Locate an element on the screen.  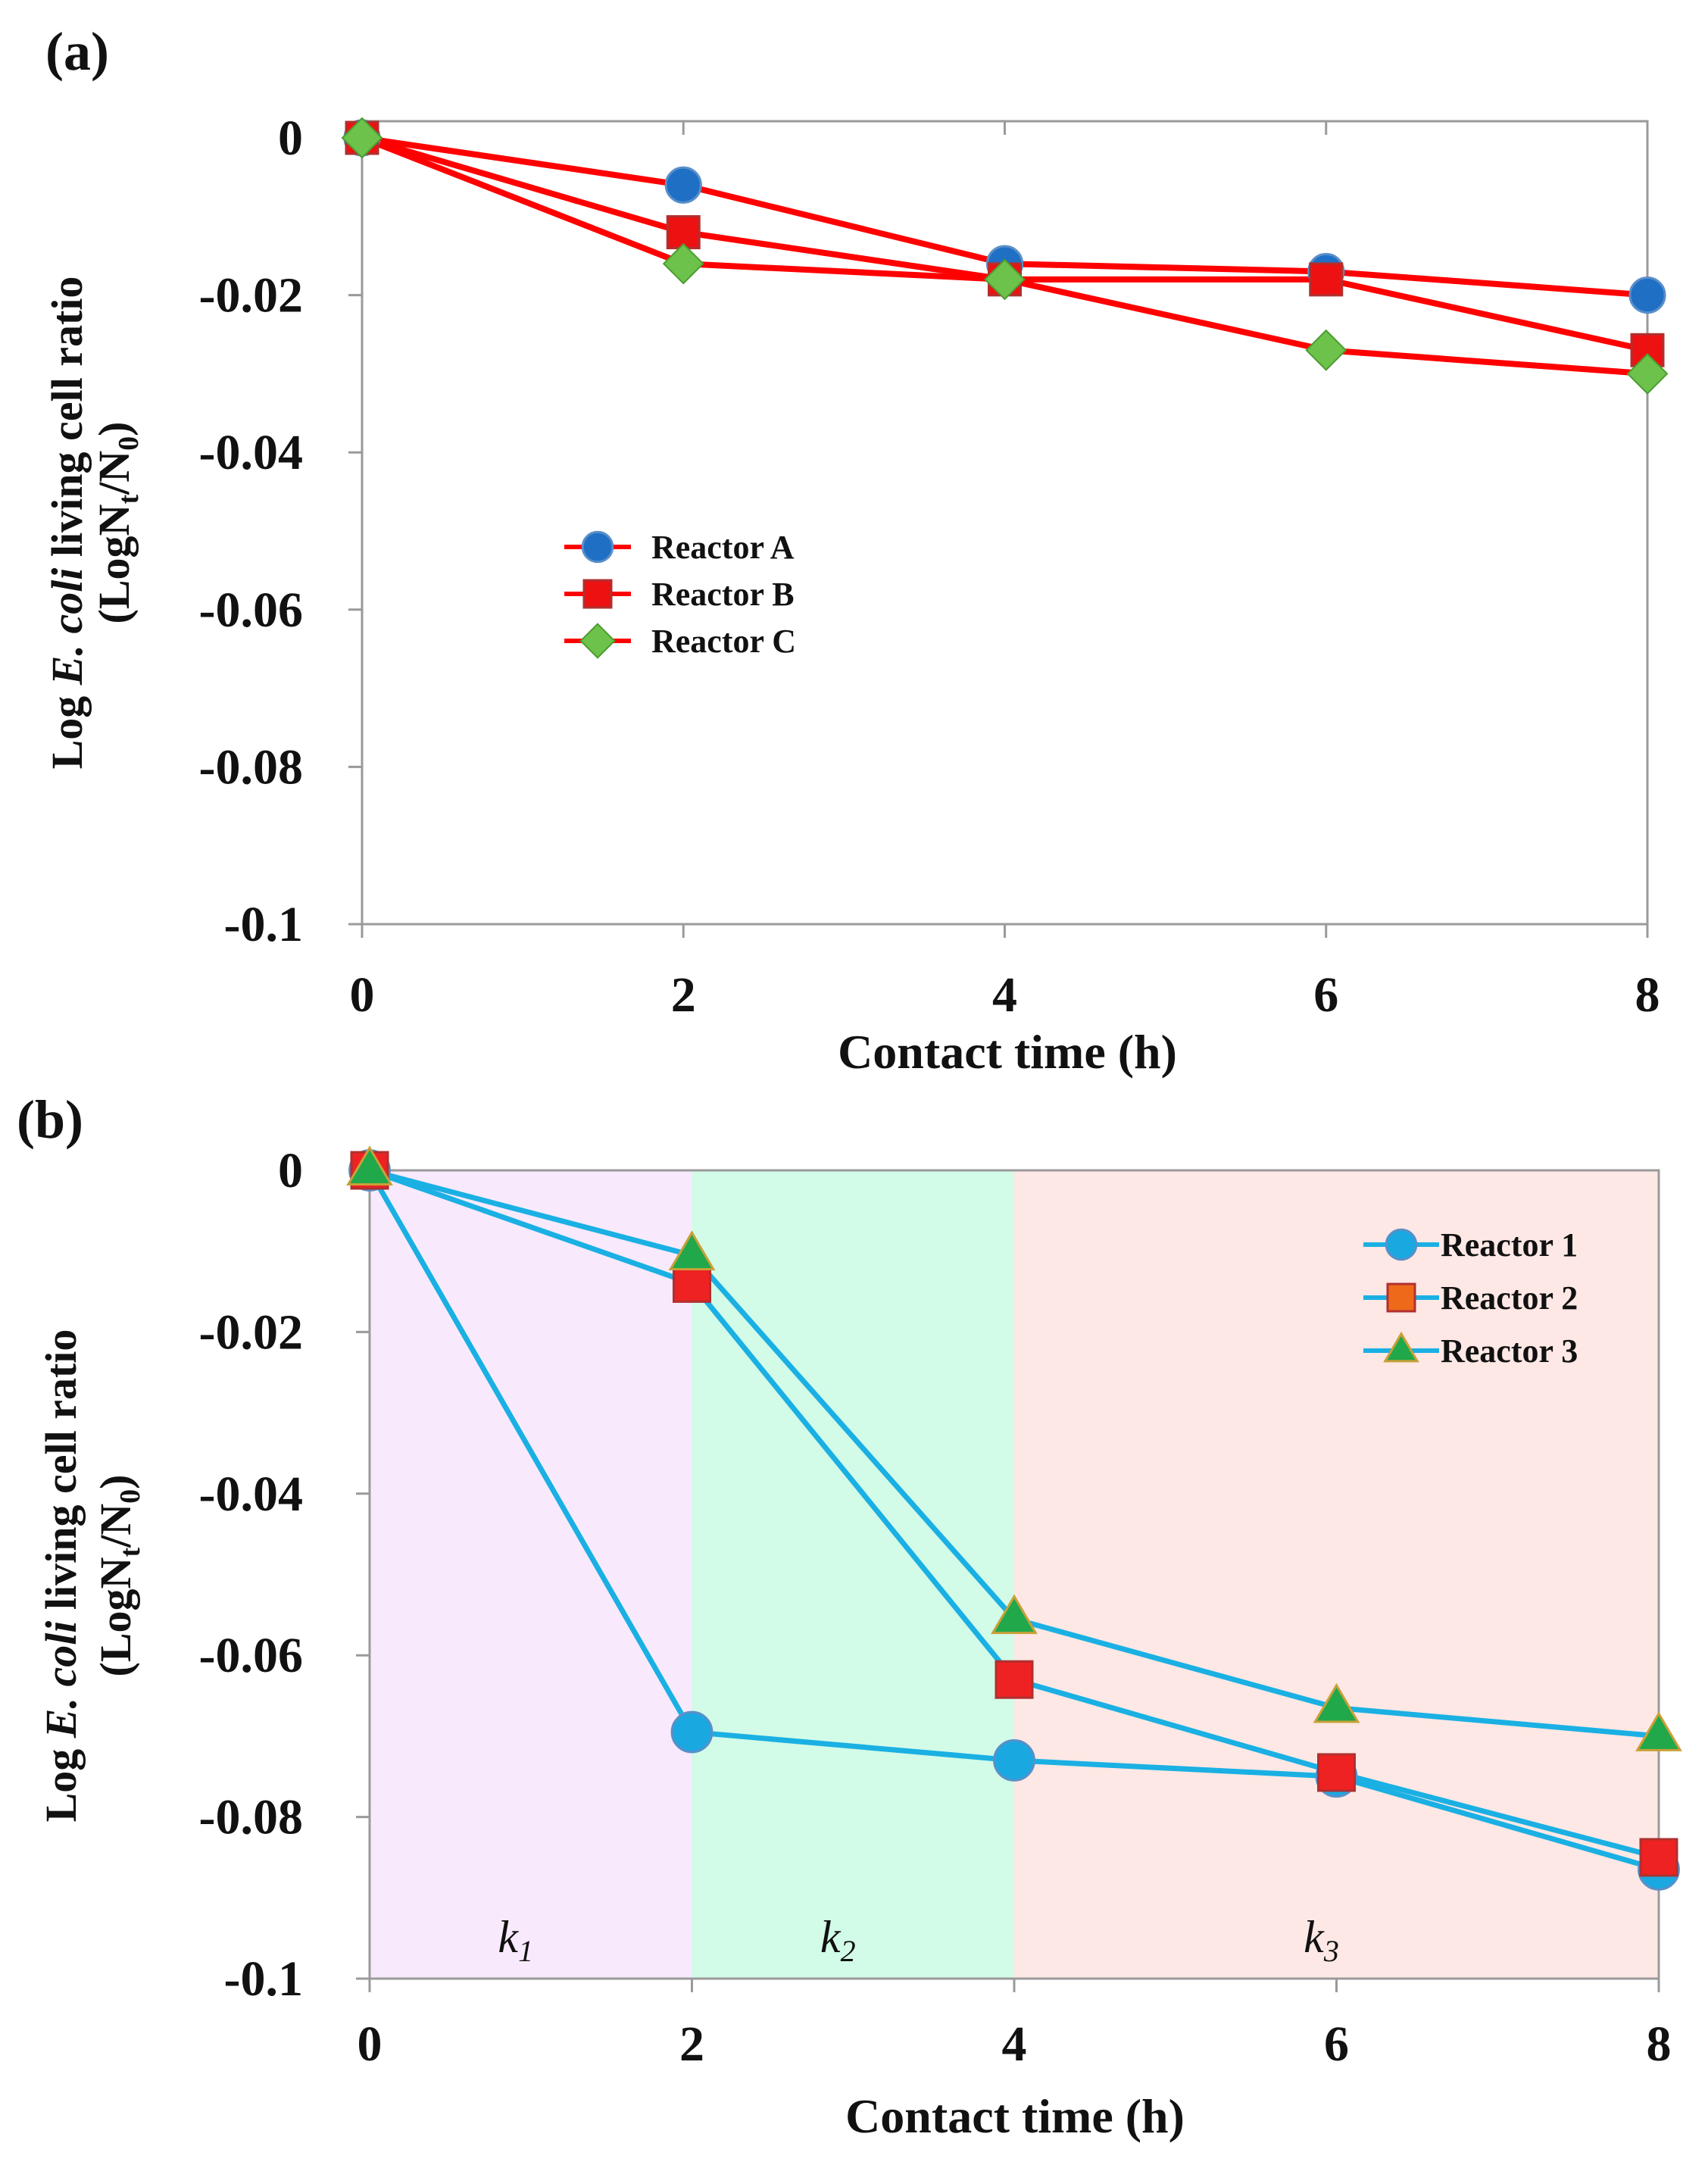
legend-label-1: Reactor A is located at coordinates (723, 547).